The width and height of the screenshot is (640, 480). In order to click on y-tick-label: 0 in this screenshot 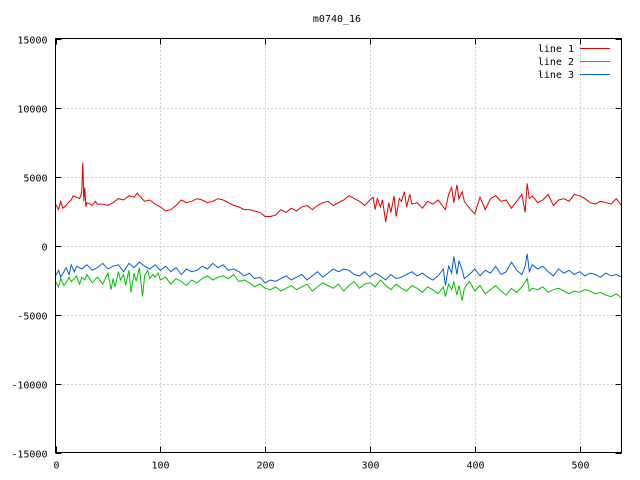, I will do `click(44, 248)`.